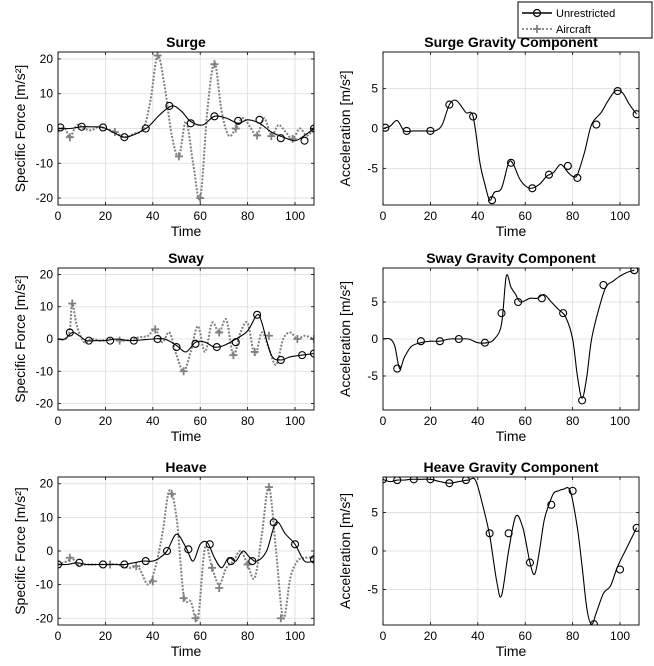 The height and width of the screenshot is (666, 654). What do you see at coordinates (186, 258) in the screenshot?
I see `chart-title: Sway` at bounding box center [186, 258].